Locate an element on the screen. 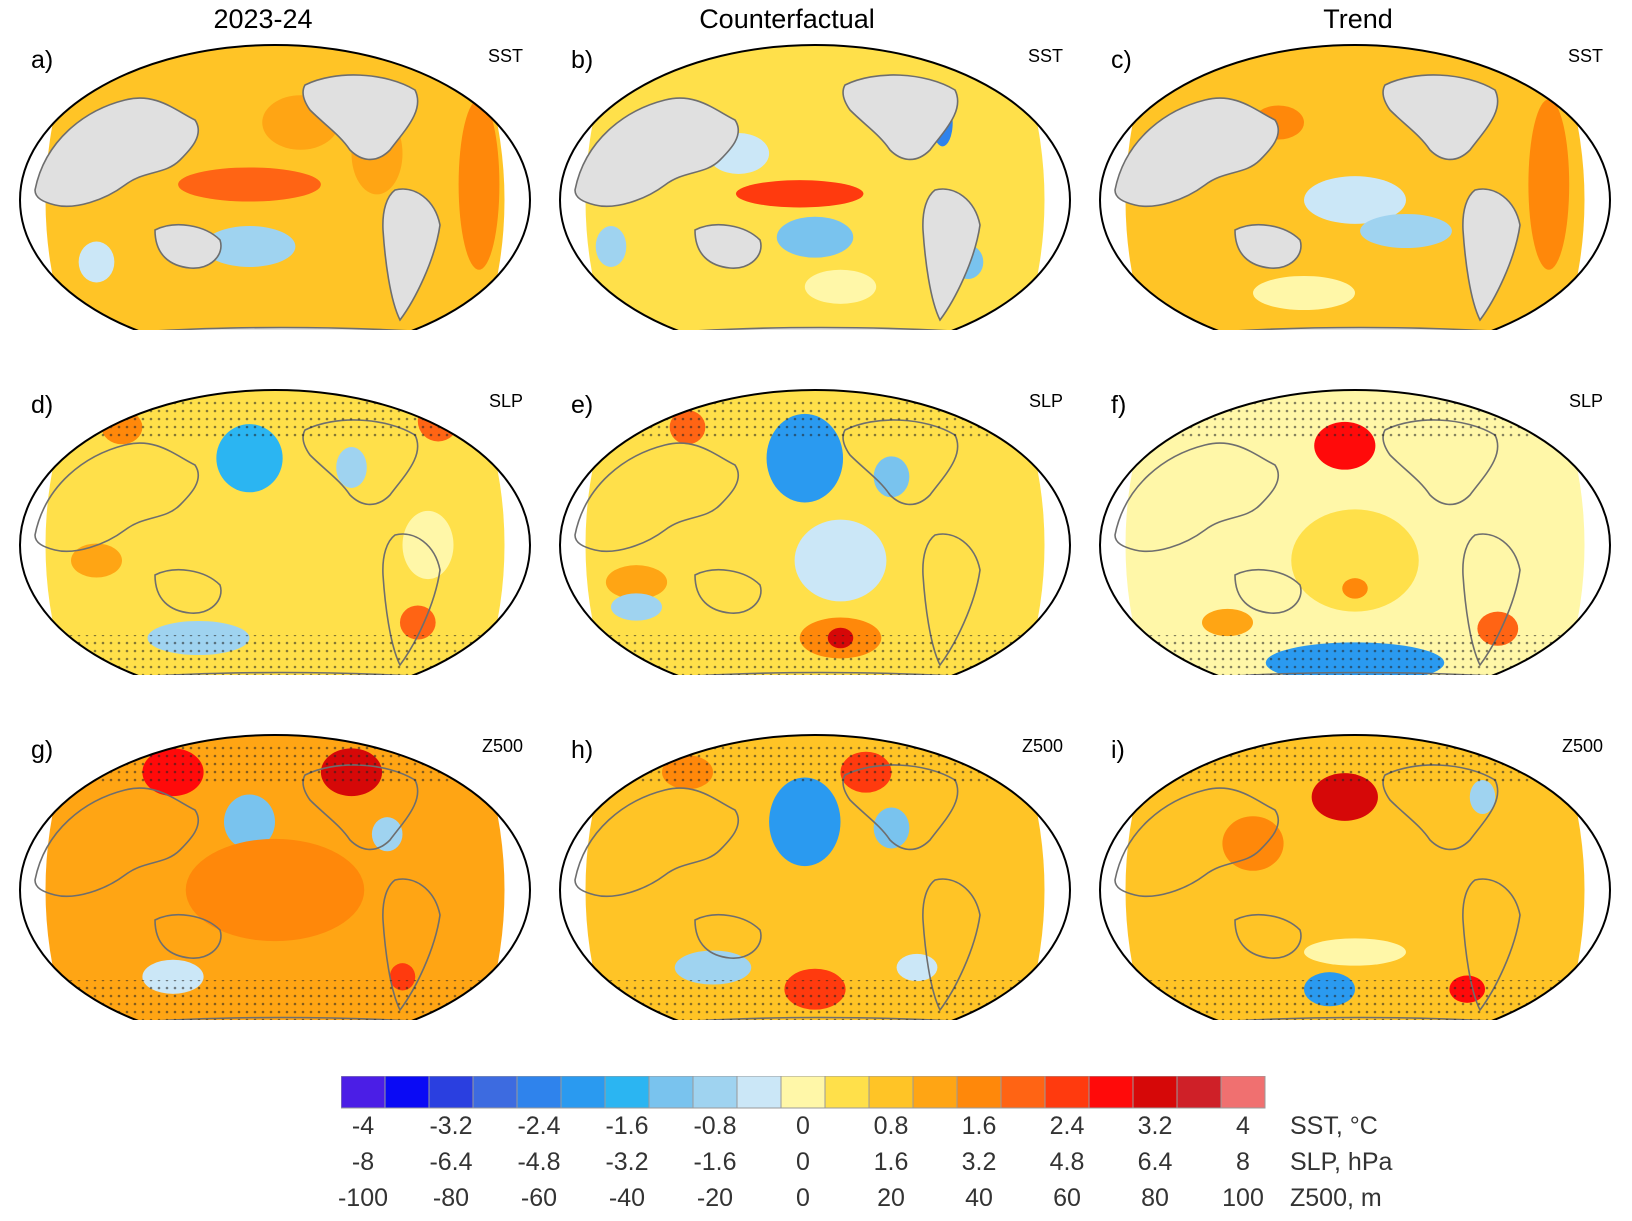  panel-label-h: h) is located at coordinates (582, 750).